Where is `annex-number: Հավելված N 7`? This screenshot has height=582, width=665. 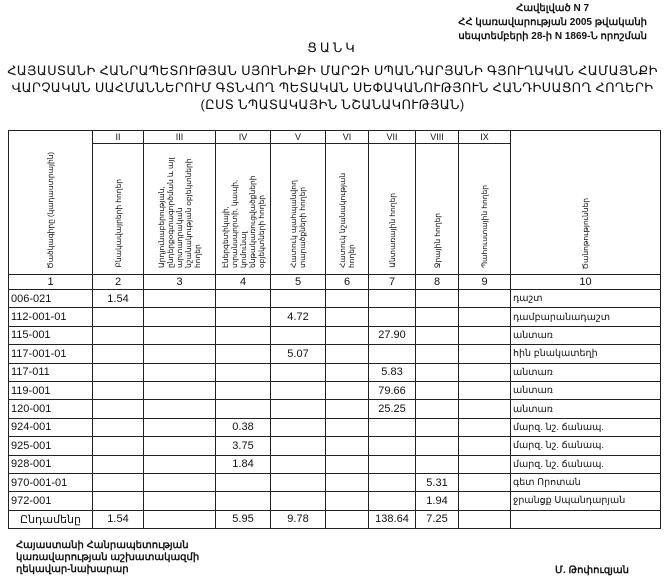 annex-number: Հավելված N 7 is located at coordinates (553, 8).